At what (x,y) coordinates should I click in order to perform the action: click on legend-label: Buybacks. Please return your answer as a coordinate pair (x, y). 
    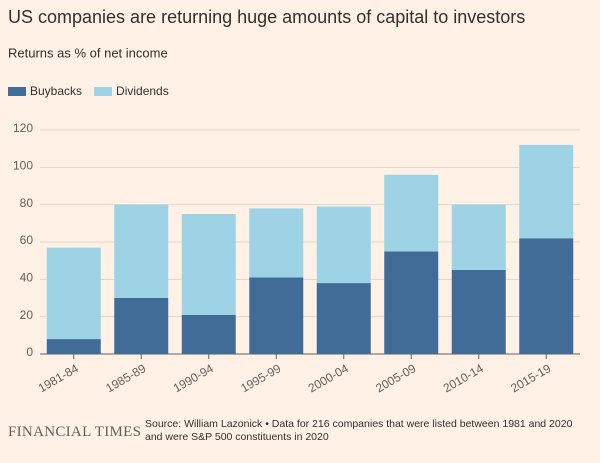
    Looking at the image, I should click on (56, 91).